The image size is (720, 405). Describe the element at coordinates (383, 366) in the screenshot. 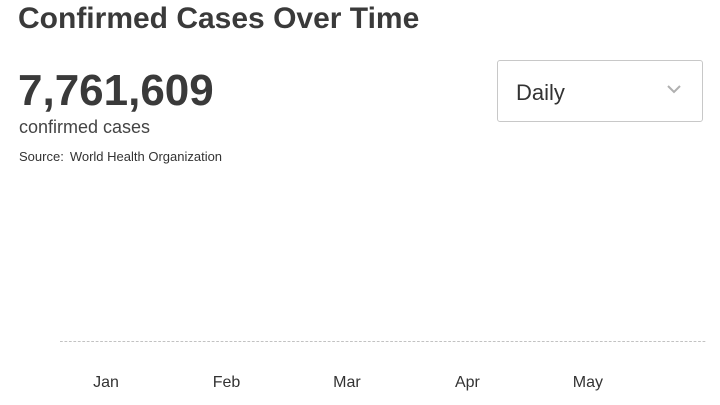

I see `cases-bar-chart: Jan Feb Mar Apr May` at that location.